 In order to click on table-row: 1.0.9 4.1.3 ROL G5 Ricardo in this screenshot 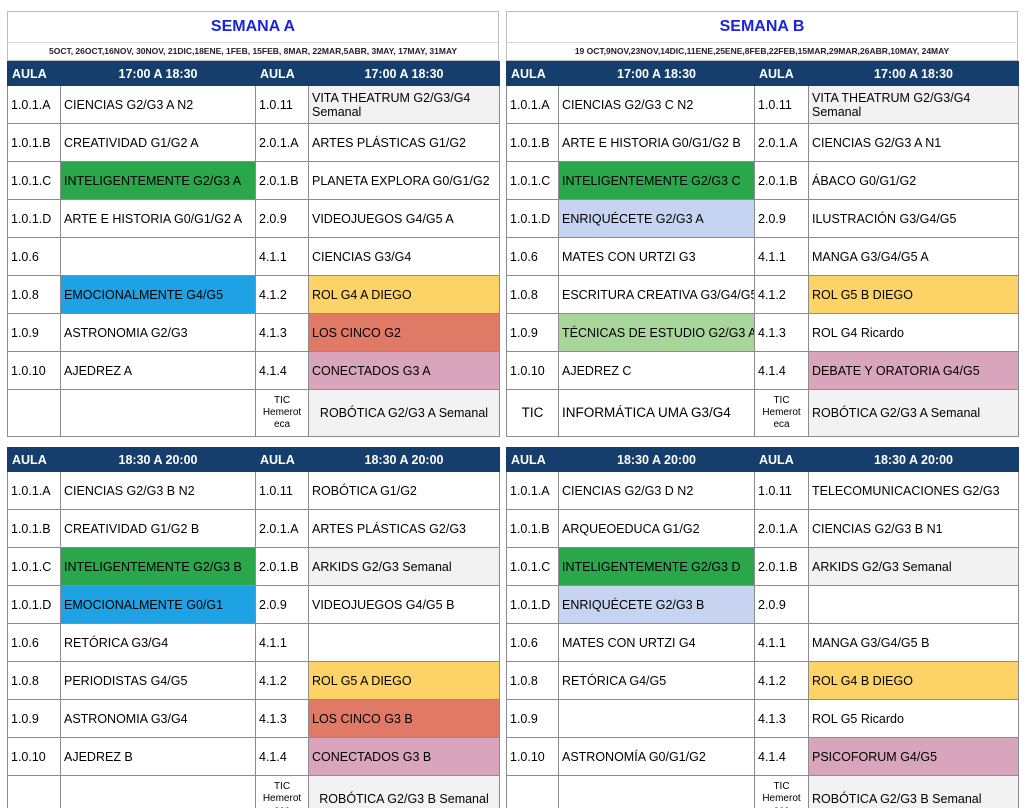, I will do `click(762, 718)`.